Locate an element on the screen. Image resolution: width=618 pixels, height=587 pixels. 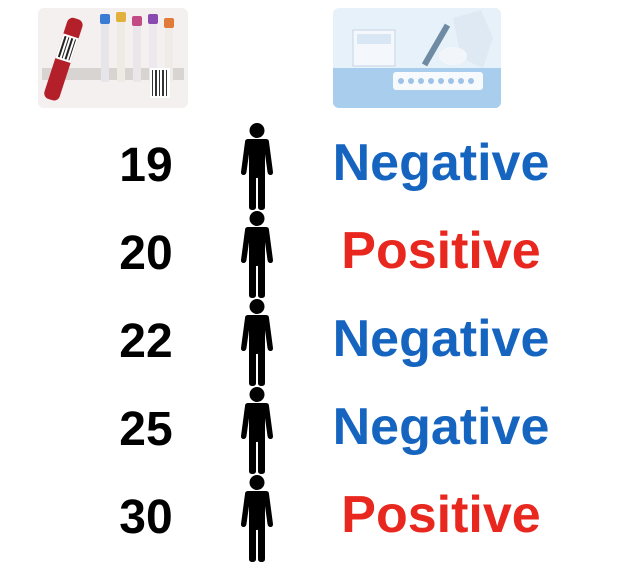
age-value: 19 is located at coordinates (146, 165).